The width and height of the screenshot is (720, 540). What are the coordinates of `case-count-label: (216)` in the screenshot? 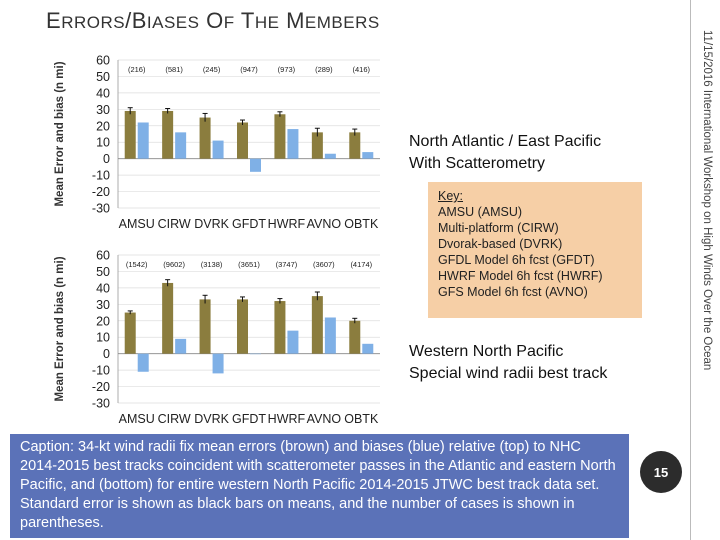 It's located at (137, 69).